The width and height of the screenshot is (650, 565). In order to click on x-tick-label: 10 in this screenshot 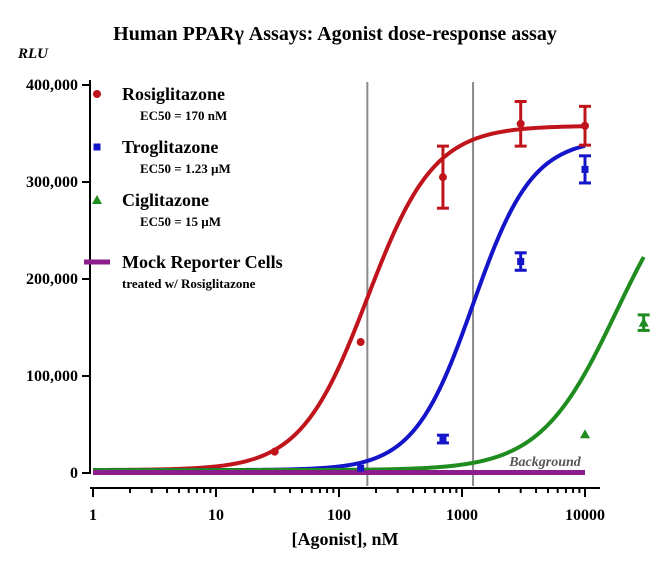, I will do `click(216, 515)`.